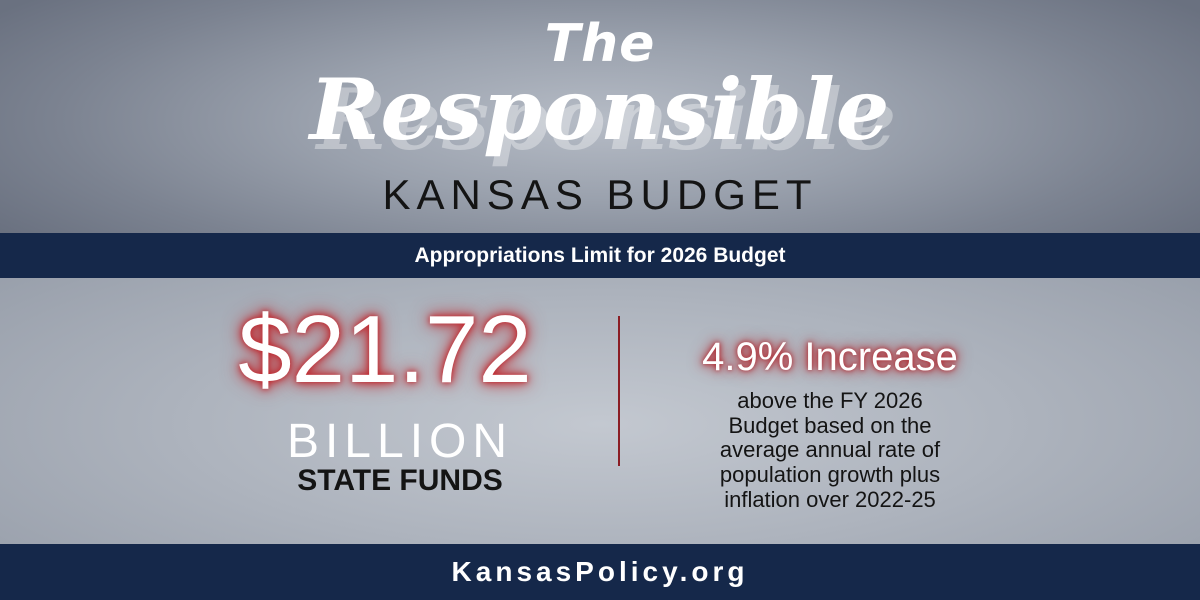 The width and height of the screenshot is (1200, 600). I want to click on amount-value: $21.72, so click(385, 349).